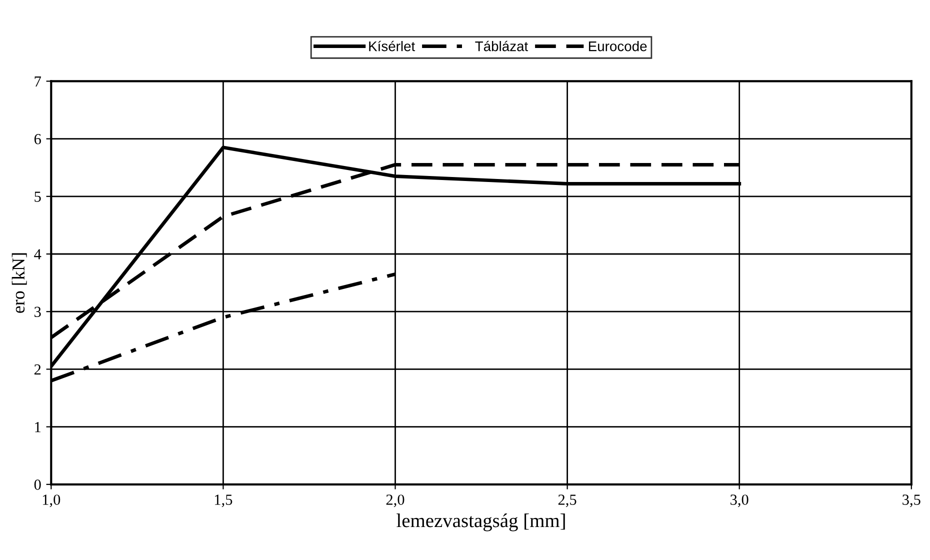  Describe the element at coordinates (501, 46) in the screenshot. I see `legend-label: Táblázat` at that location.